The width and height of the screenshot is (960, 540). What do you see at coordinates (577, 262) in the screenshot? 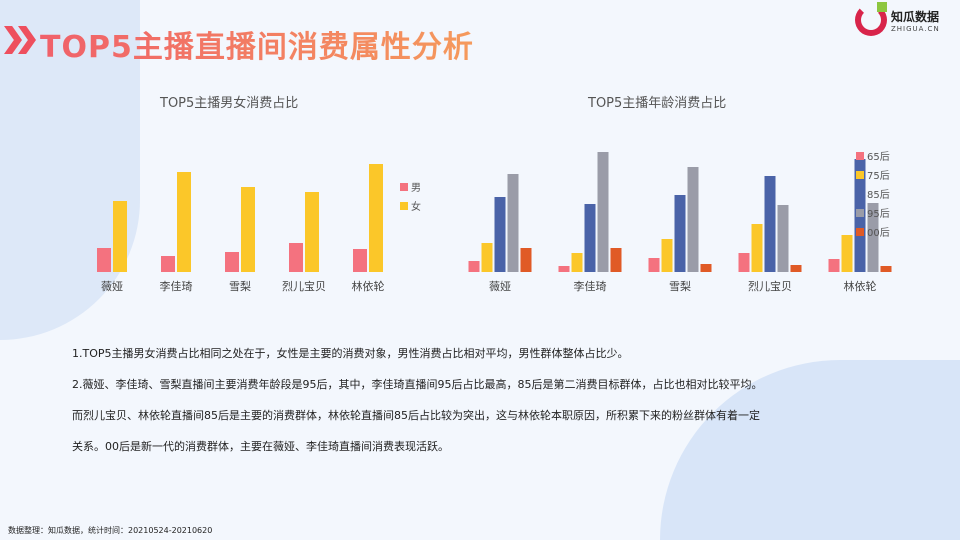
I see `bar-75后-李佳琦` at bounding box center [577, 262].